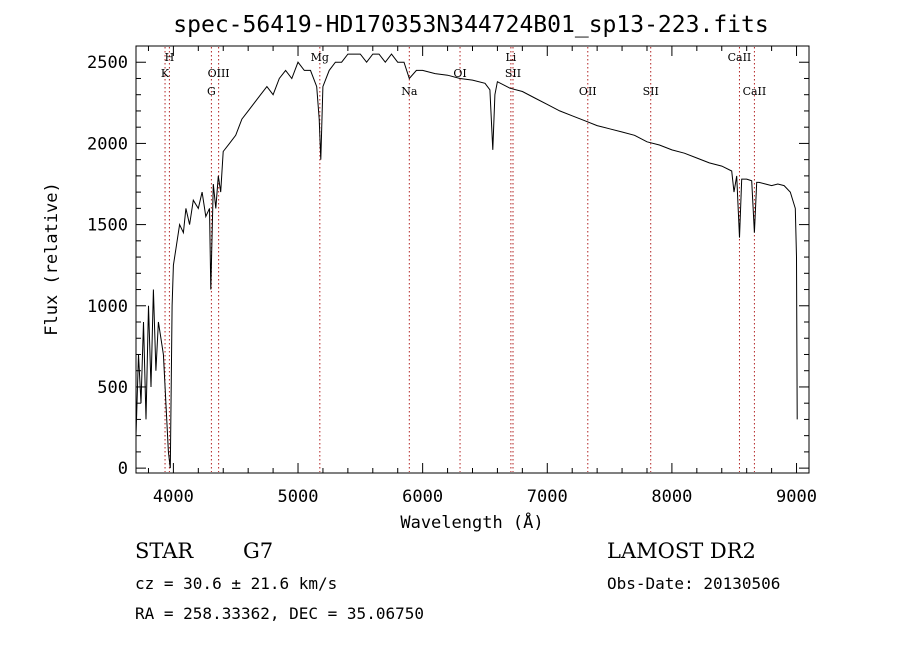 Image resolution: width=900 pixels, height=649 pixels. Describe the element at coordinates (112, 388) in the screenshot. I see `y-tick-label: 500` at that location.